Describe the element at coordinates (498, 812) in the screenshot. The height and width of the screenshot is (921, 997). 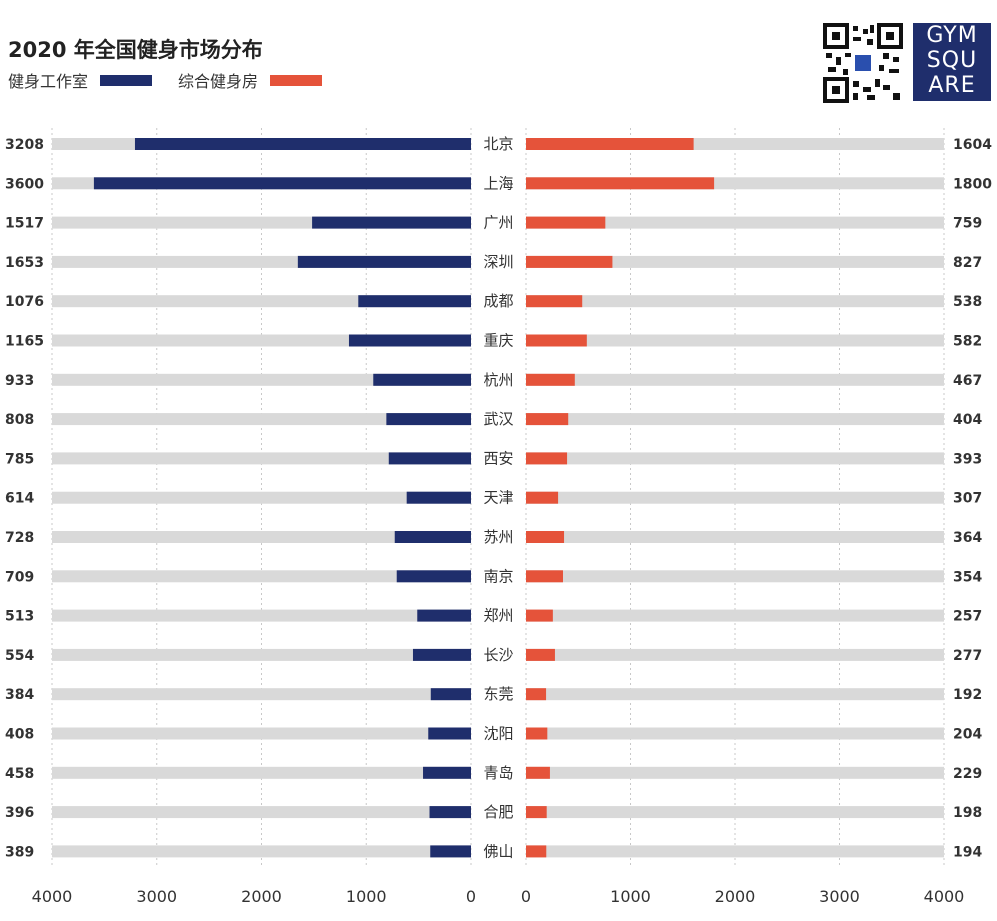
I see `category-label: 合肥` at that location.